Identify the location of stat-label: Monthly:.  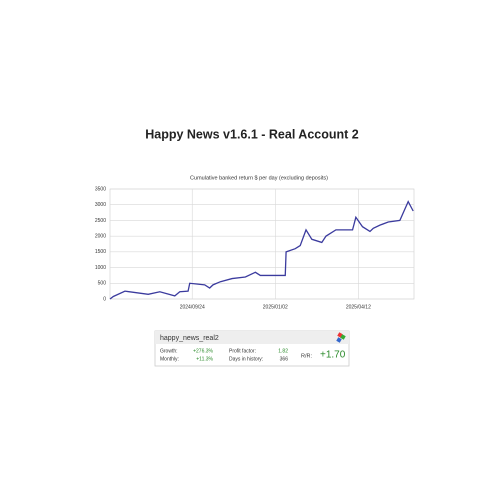
(169, 359).